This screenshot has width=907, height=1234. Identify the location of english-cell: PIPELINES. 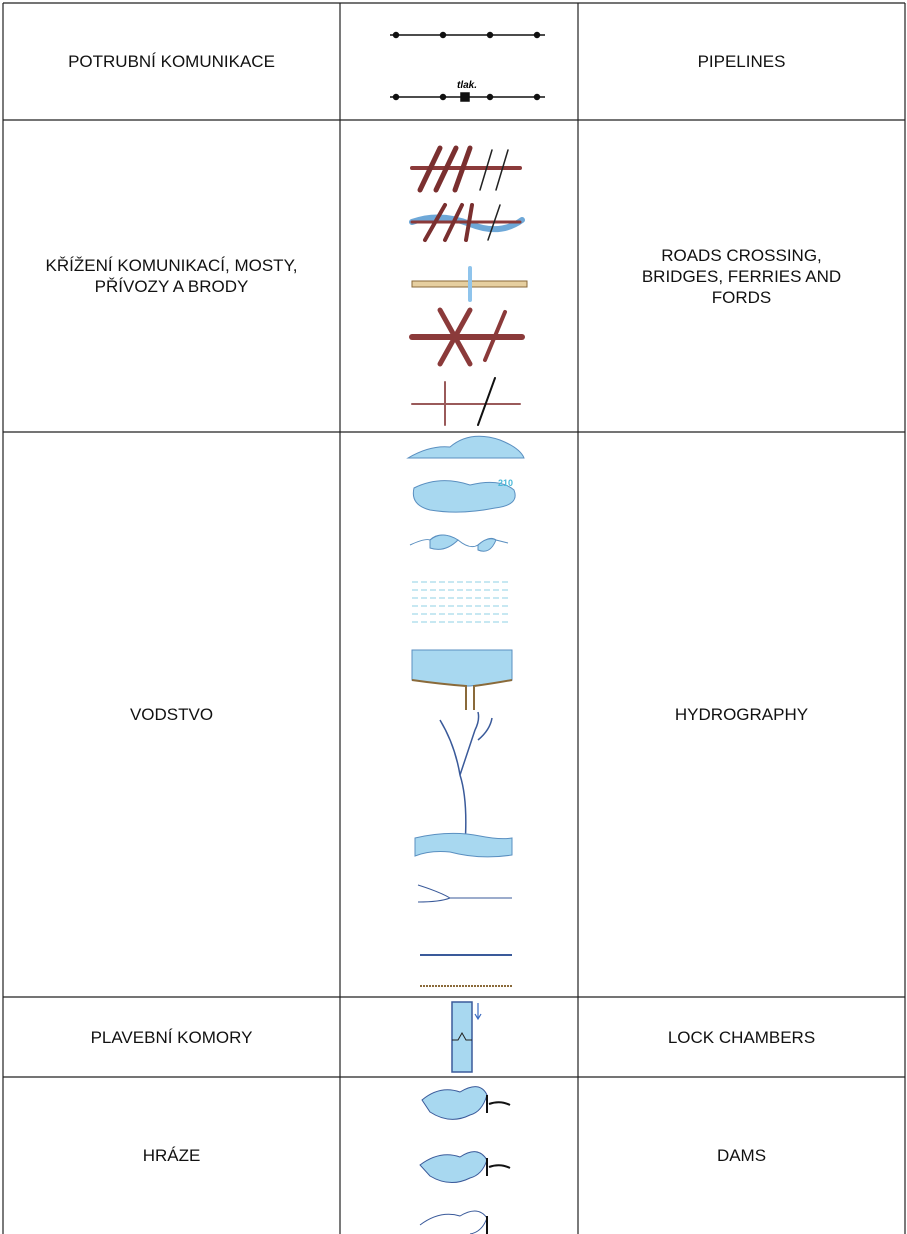
(741, 61).